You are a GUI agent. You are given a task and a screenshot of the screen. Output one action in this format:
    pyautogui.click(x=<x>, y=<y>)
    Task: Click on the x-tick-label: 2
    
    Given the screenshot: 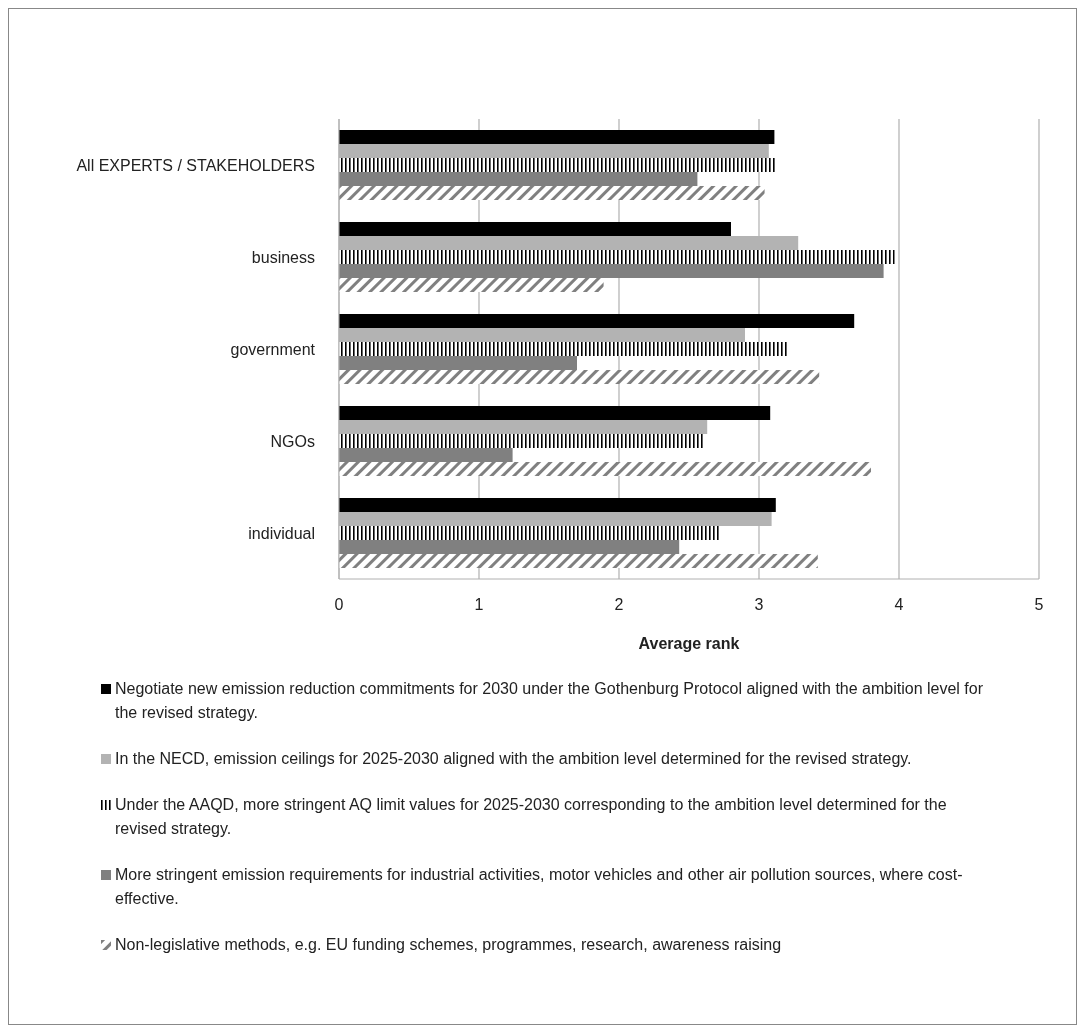 What is the action you would take?
    pyautogui.click(x=619, y=605)
    